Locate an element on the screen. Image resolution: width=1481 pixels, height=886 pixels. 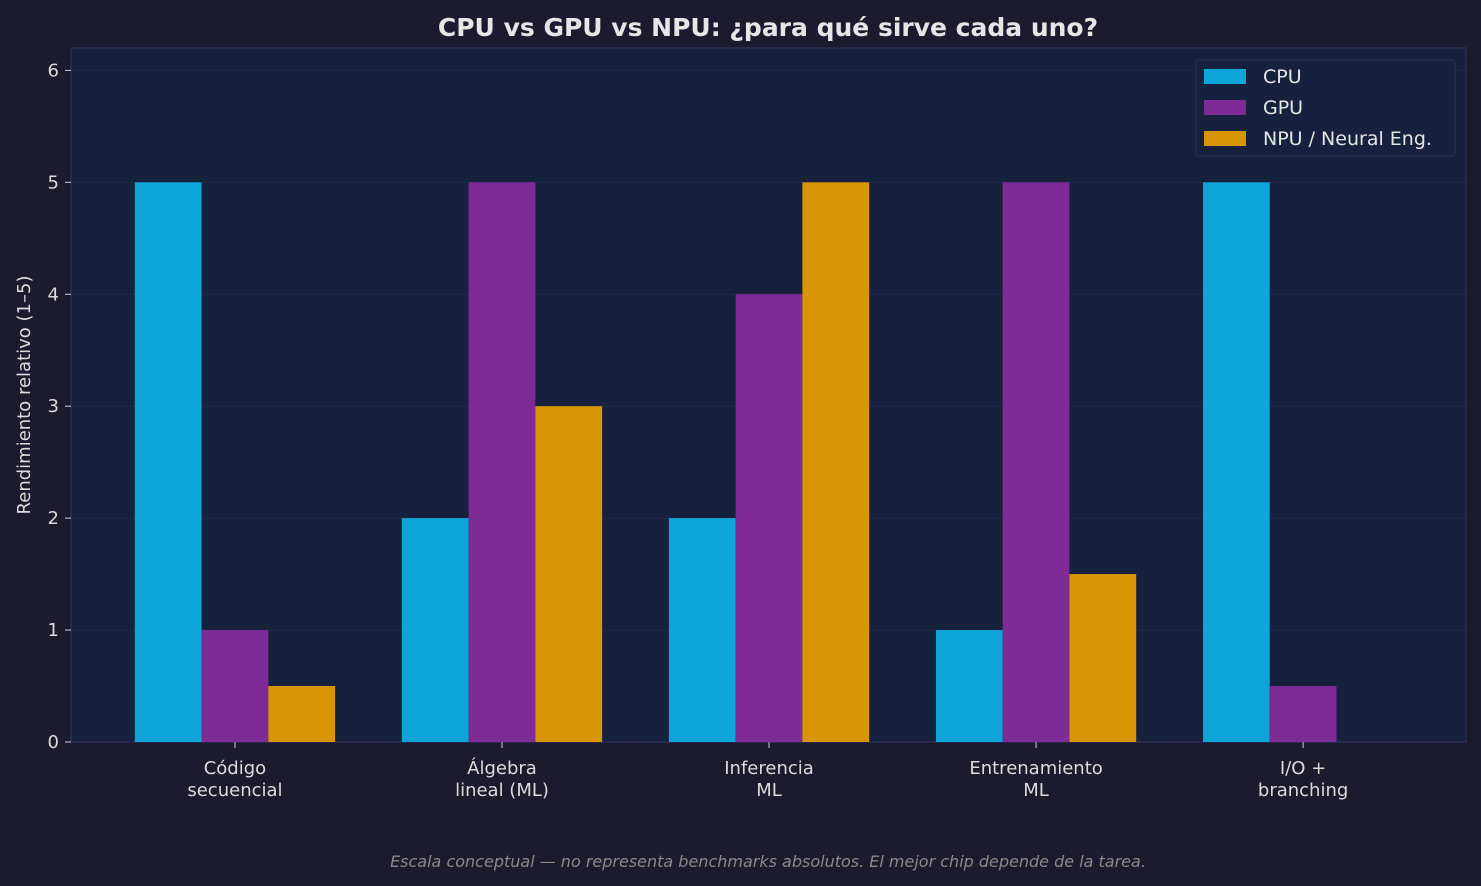
y-tick-label: 3 is located at coordinates (53, 406).